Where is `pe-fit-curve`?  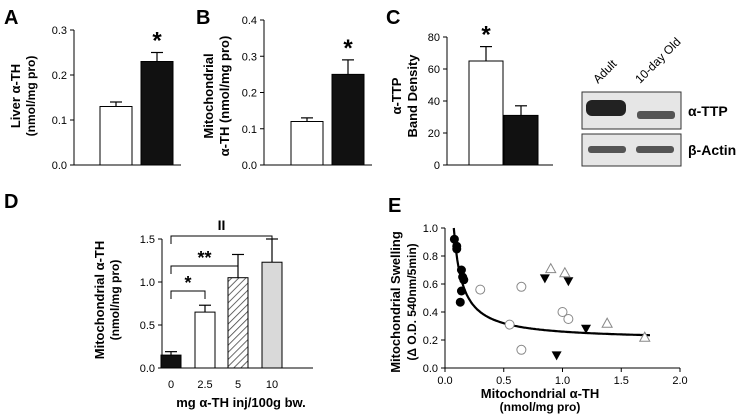 pe-fit-curve is located at coordinates (551, 282).